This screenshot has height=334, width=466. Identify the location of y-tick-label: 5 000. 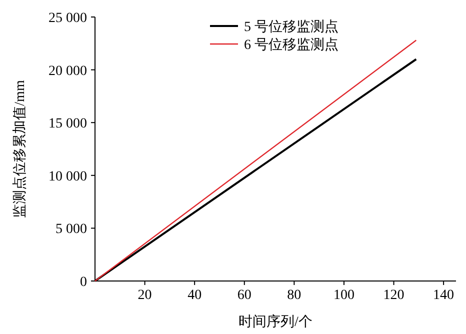
(71, 230).